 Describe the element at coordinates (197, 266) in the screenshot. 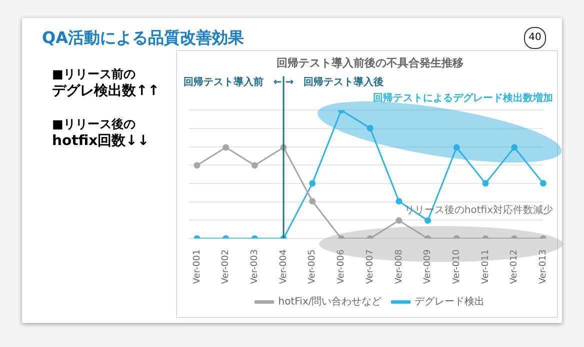

I see `x-tick-label: Ver-001` at that location.